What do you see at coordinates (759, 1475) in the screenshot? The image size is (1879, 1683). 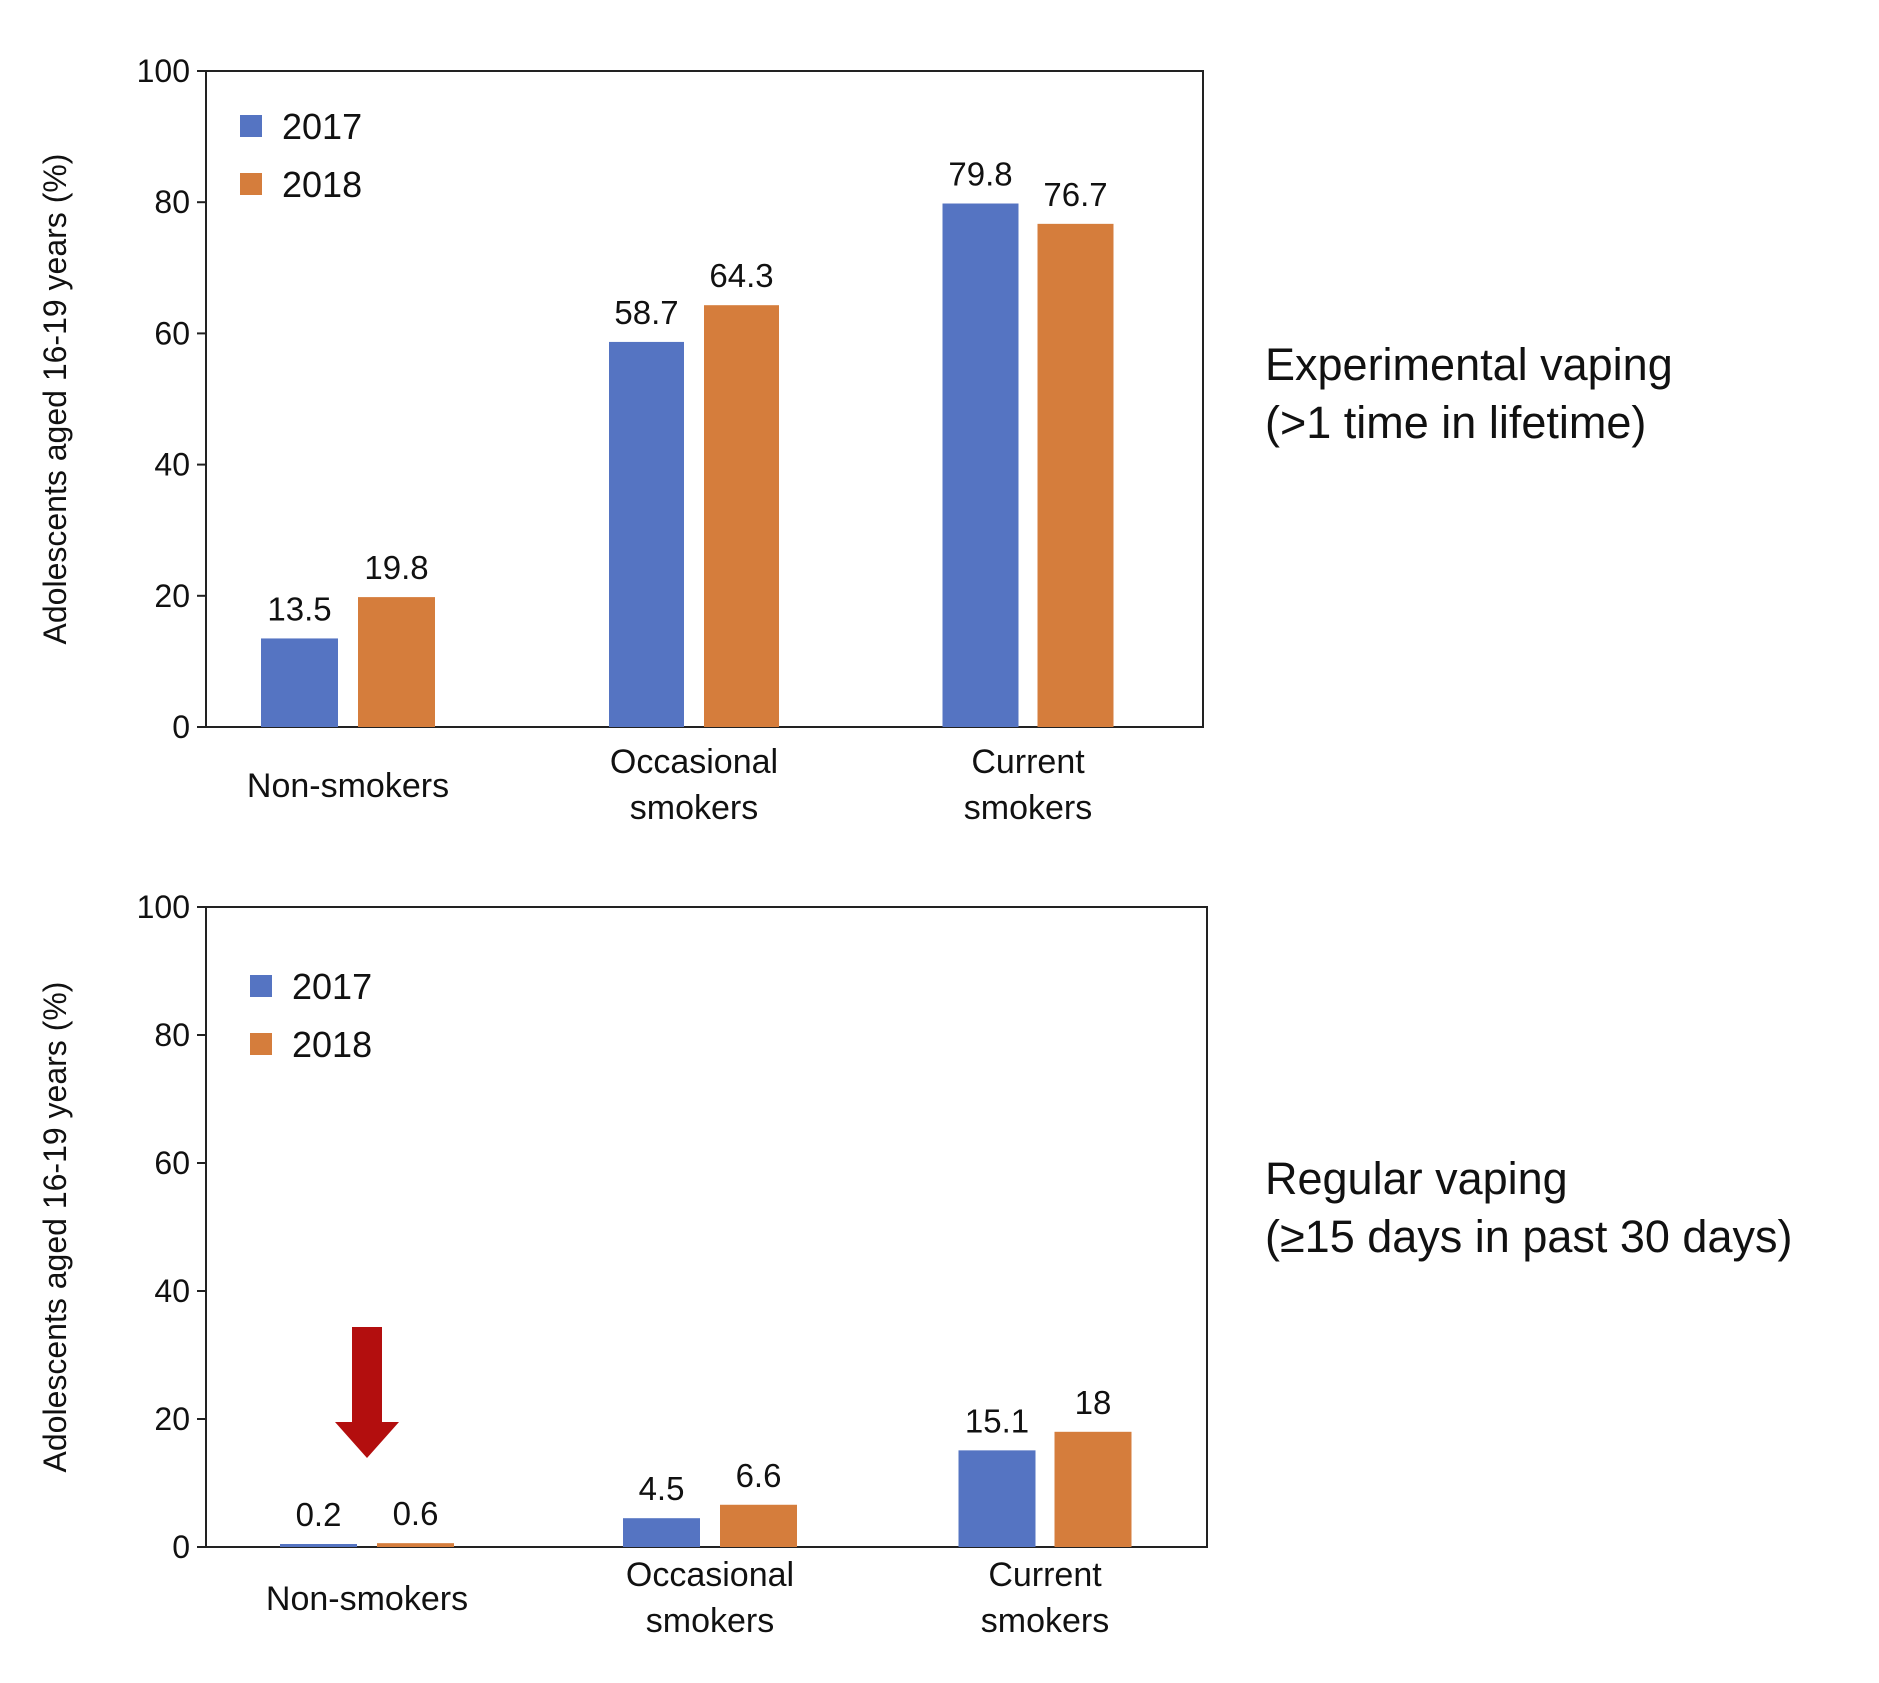 I see `data-label-2018-1: 6.6` at bounding box center [759, 1475].